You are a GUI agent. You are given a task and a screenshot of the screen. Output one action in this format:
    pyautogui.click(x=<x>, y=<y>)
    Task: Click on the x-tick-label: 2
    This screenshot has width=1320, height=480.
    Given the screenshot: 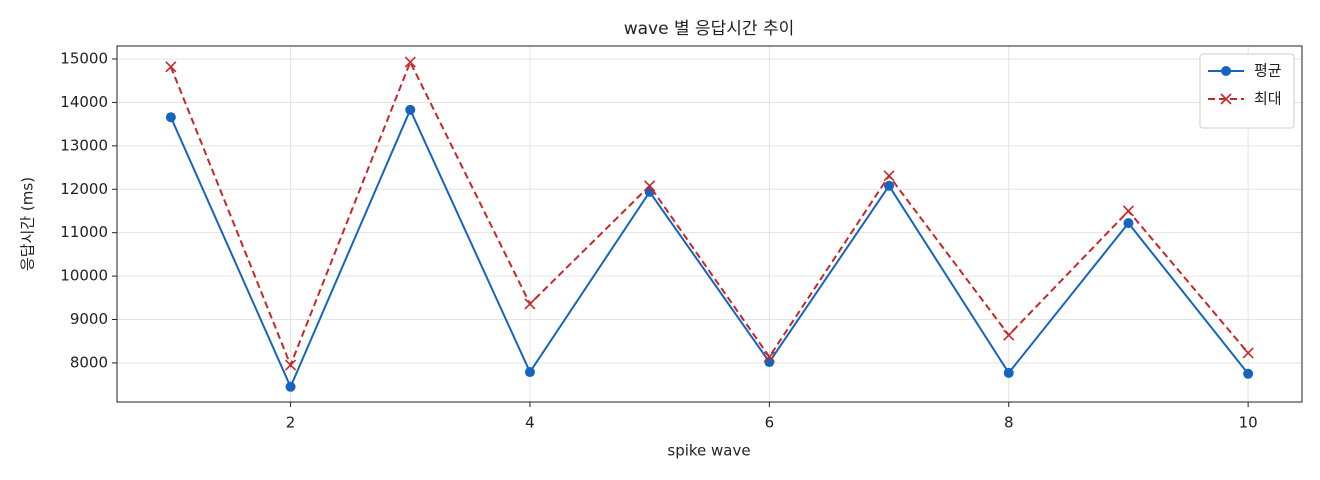 What is the action you would take?
    pyautogui.click(x=291, y=423)
    